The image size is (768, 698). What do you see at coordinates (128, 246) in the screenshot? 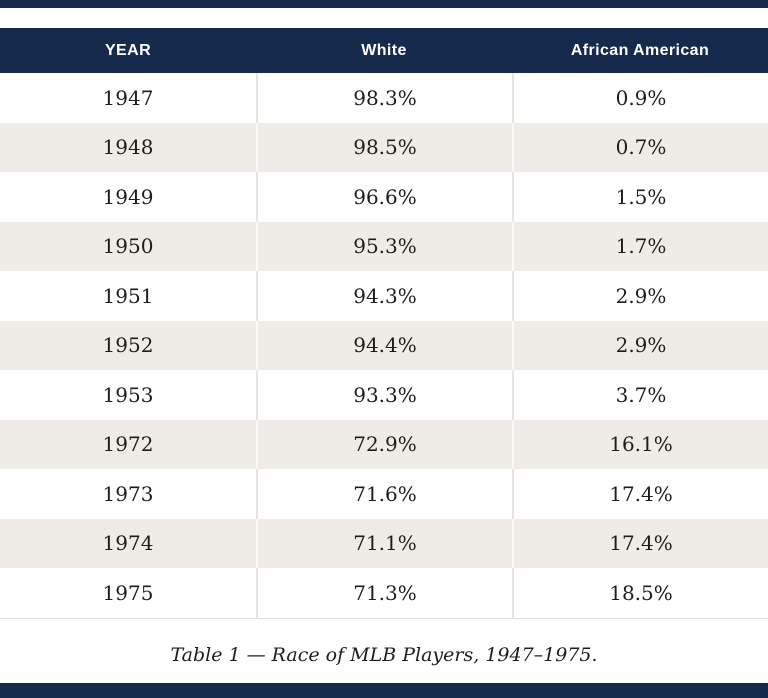
I see `year-cell: 1950` at bounding box center [128, 246].